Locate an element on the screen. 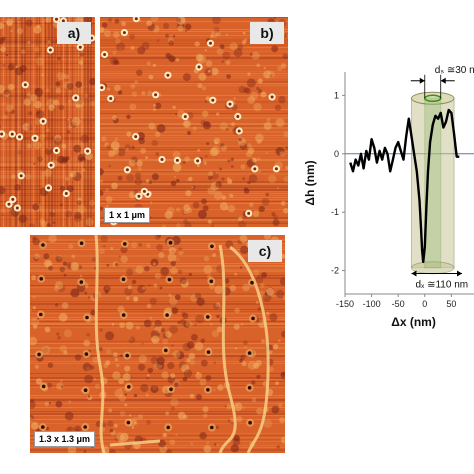 This screenshot has height=474, width=474. afm-image-a is located at coordinates (47, 122).